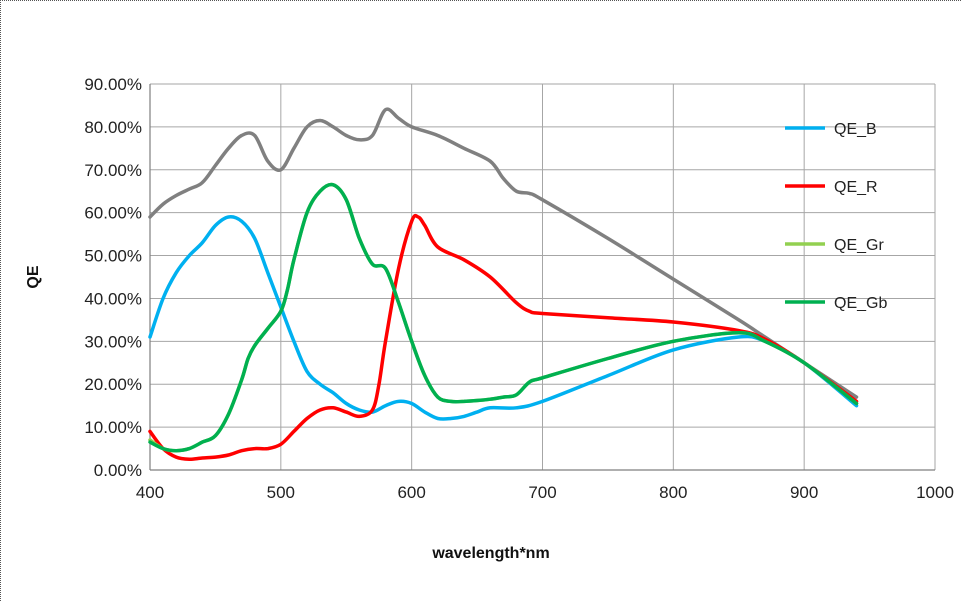  I want to click on legend-label-qe-r: QE_R, so click(856, 187).